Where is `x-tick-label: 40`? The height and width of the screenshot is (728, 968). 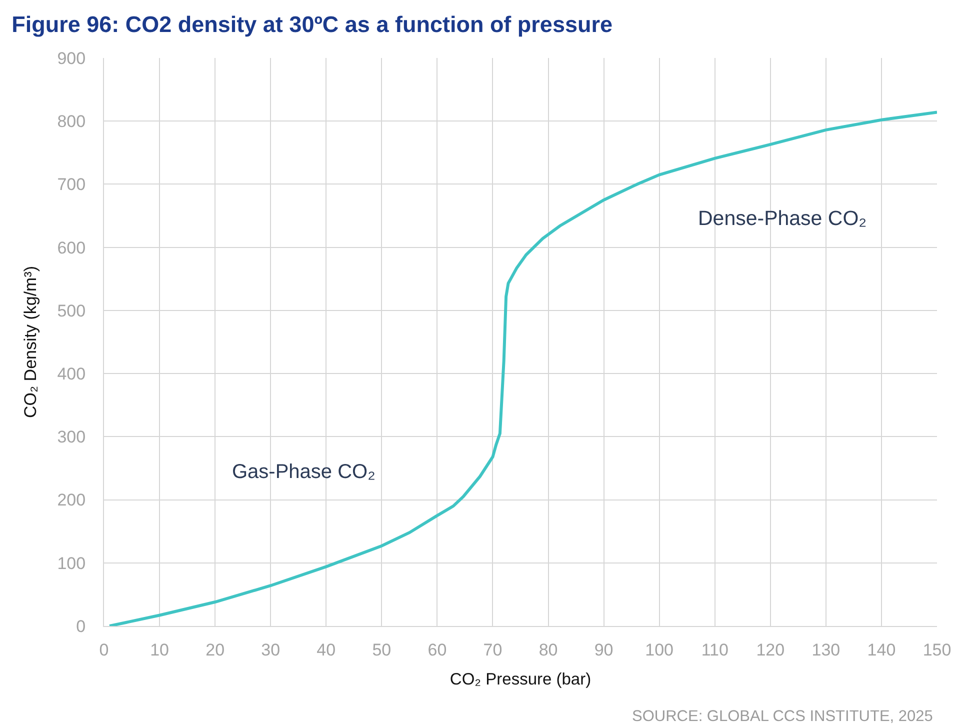 x-tick-label: 40 is located at coordinates (326, 650).